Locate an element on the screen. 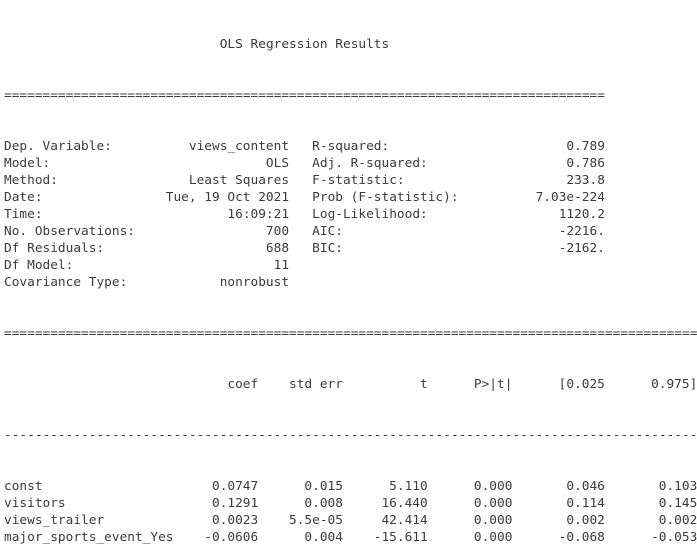 This screenshot has width=697, height=545. coef-cell-ci-high: 0.145 is located at coordinates (677, 503).